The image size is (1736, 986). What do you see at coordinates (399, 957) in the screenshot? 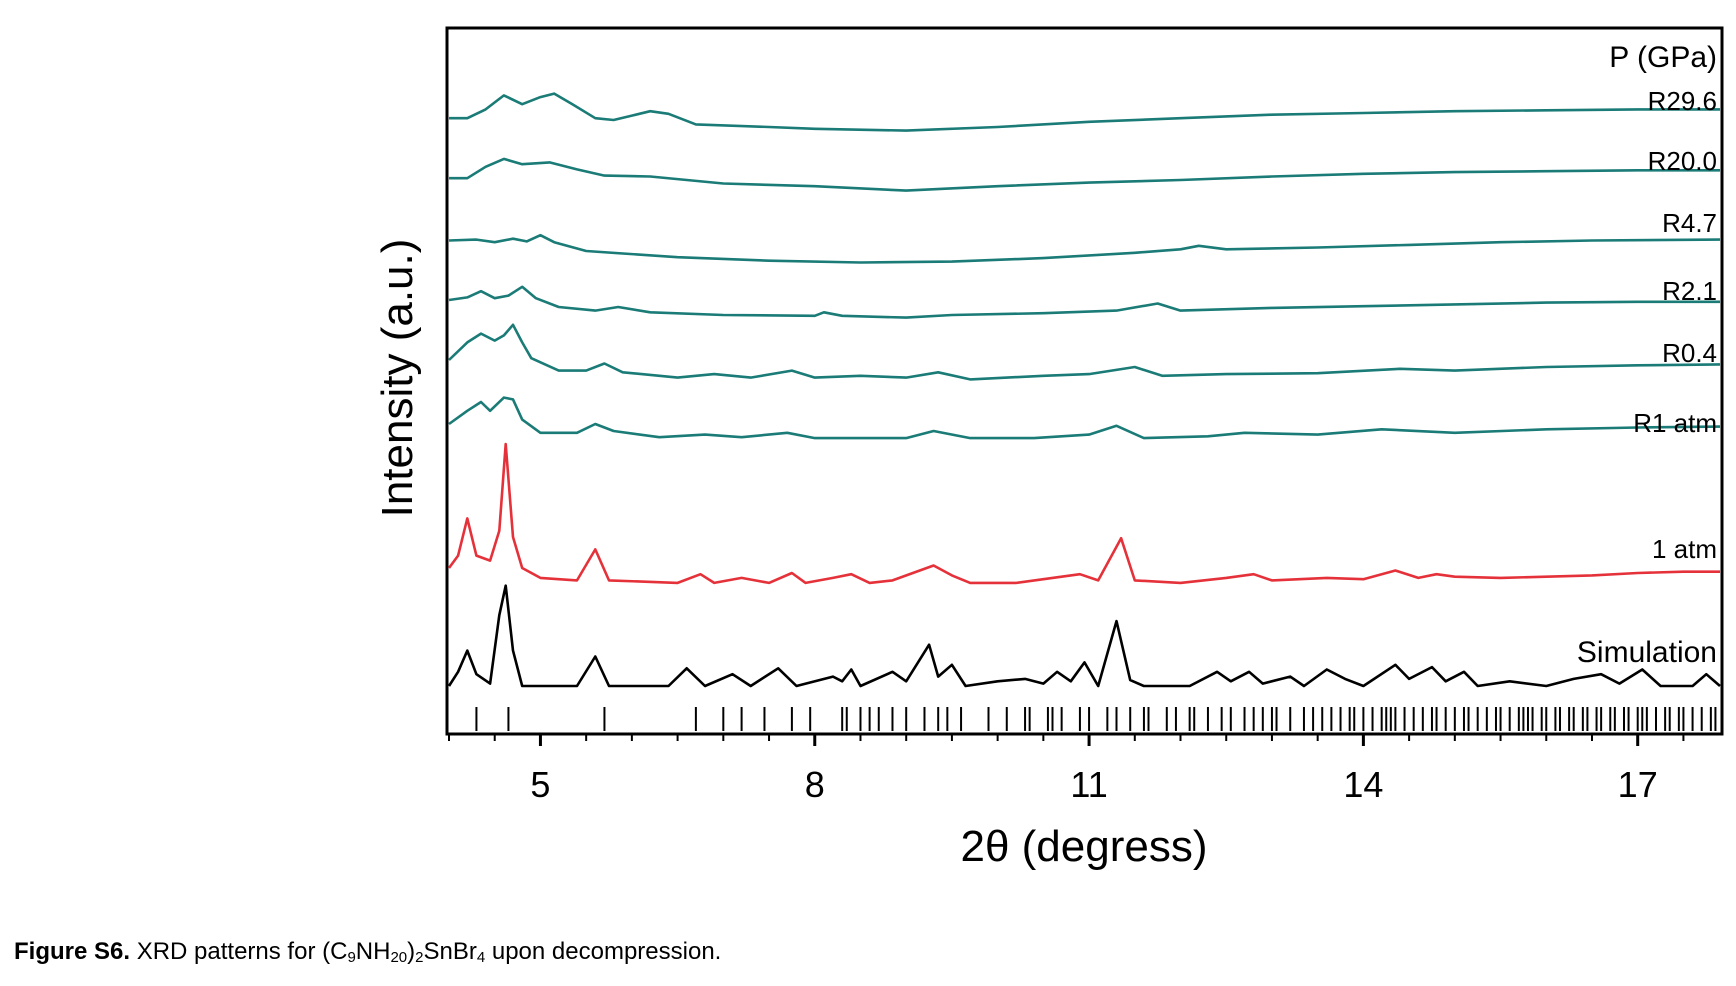
I see `caption-sub: 20` at bounding box center [399, 957].